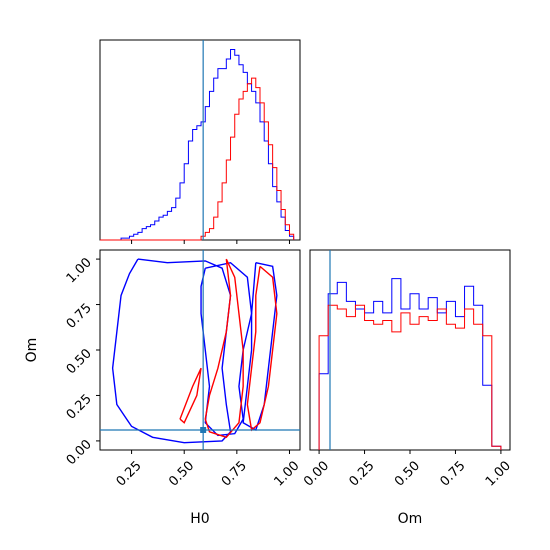  I want to click on h0-histogram-series, so click(197, 145).